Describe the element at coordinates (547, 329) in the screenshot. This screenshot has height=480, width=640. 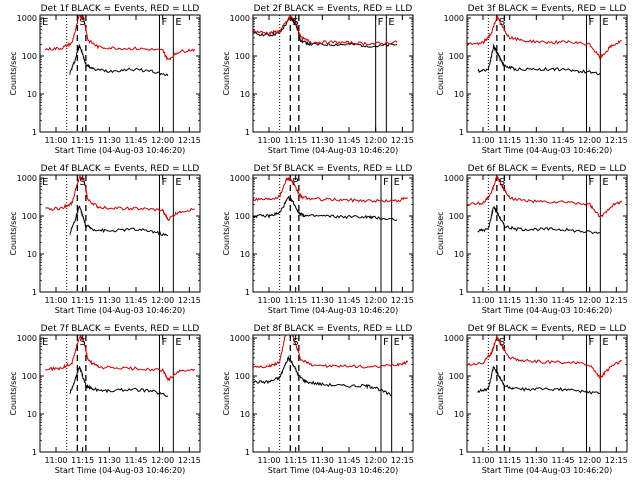
I see `panel-title: Det 9f BLACK = Events, RED = LLD` at that location.